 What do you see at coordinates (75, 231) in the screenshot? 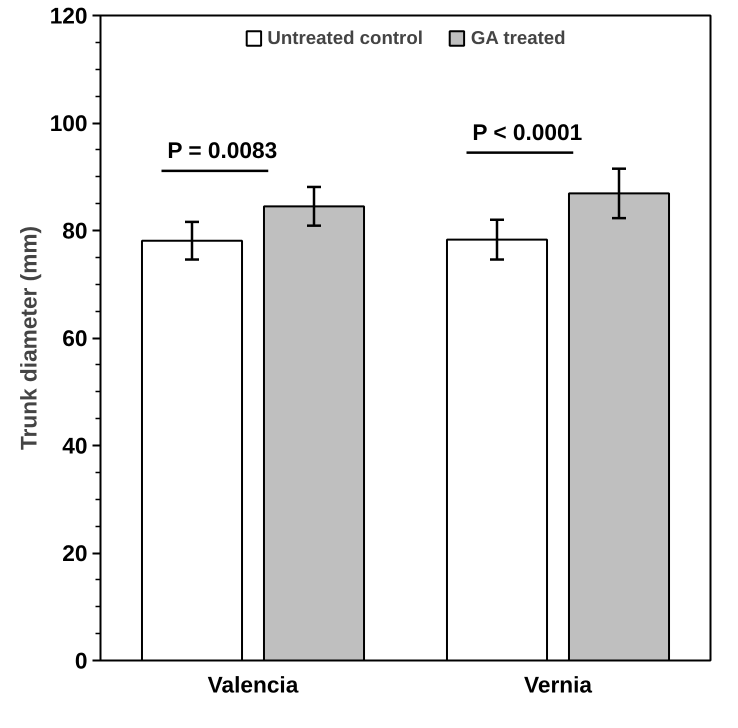
I see `y-tick-label: 80` at bounding box center [75, 231].